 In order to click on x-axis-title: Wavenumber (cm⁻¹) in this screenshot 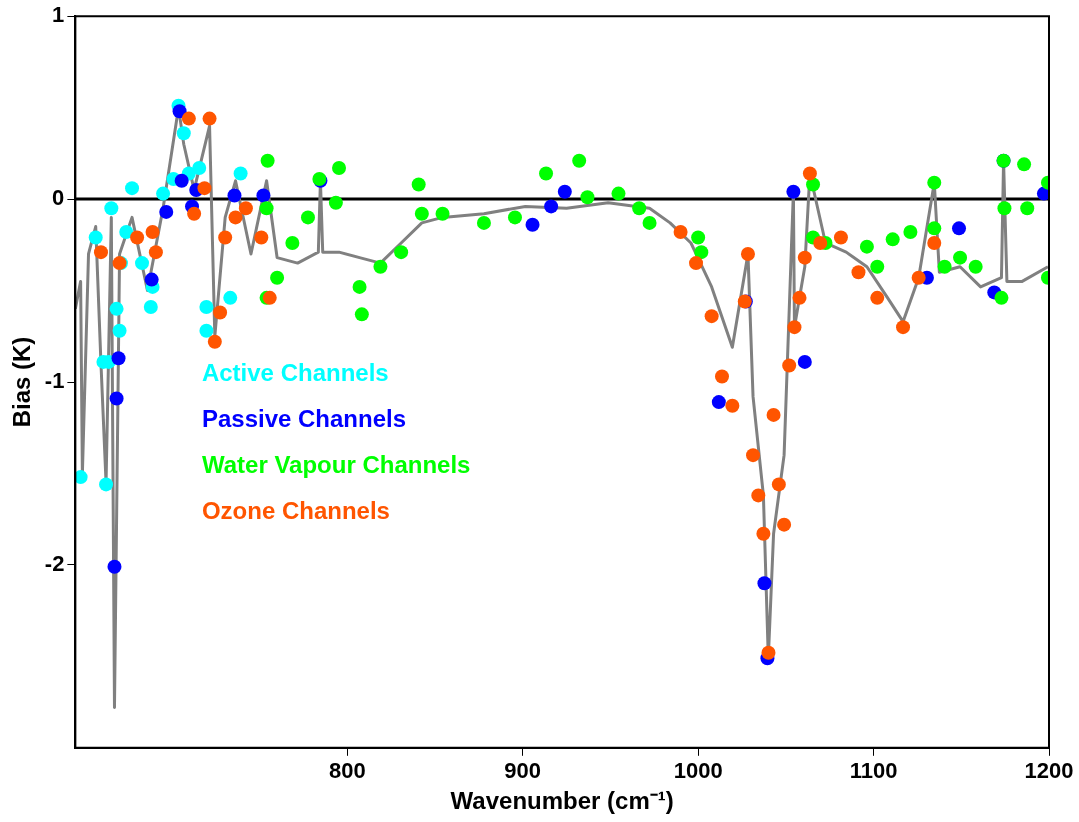, I will do `click(562, 801)`.